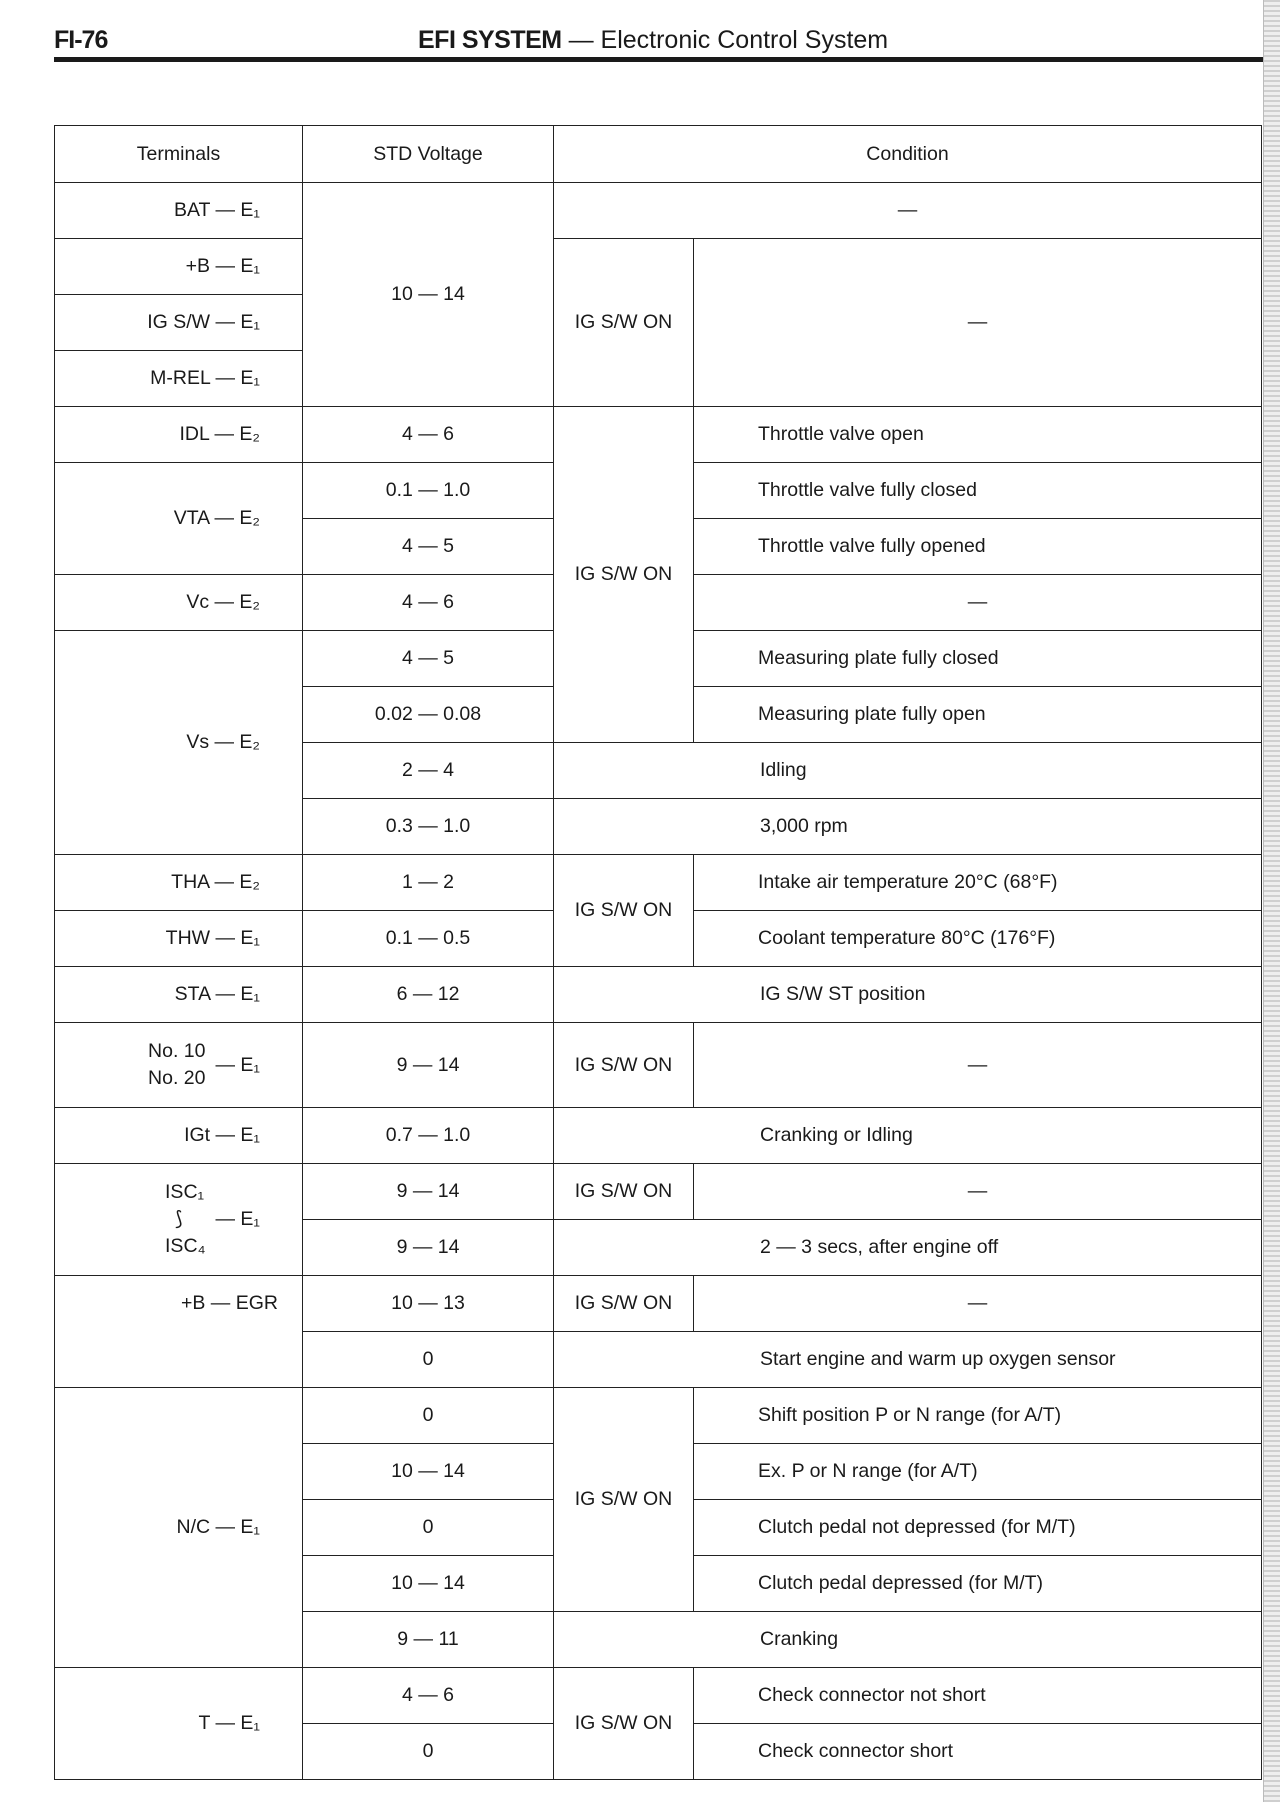 The image size is (1280, 1802). I want to click on terminal-cell: +B — E₁, so click(178, 266).